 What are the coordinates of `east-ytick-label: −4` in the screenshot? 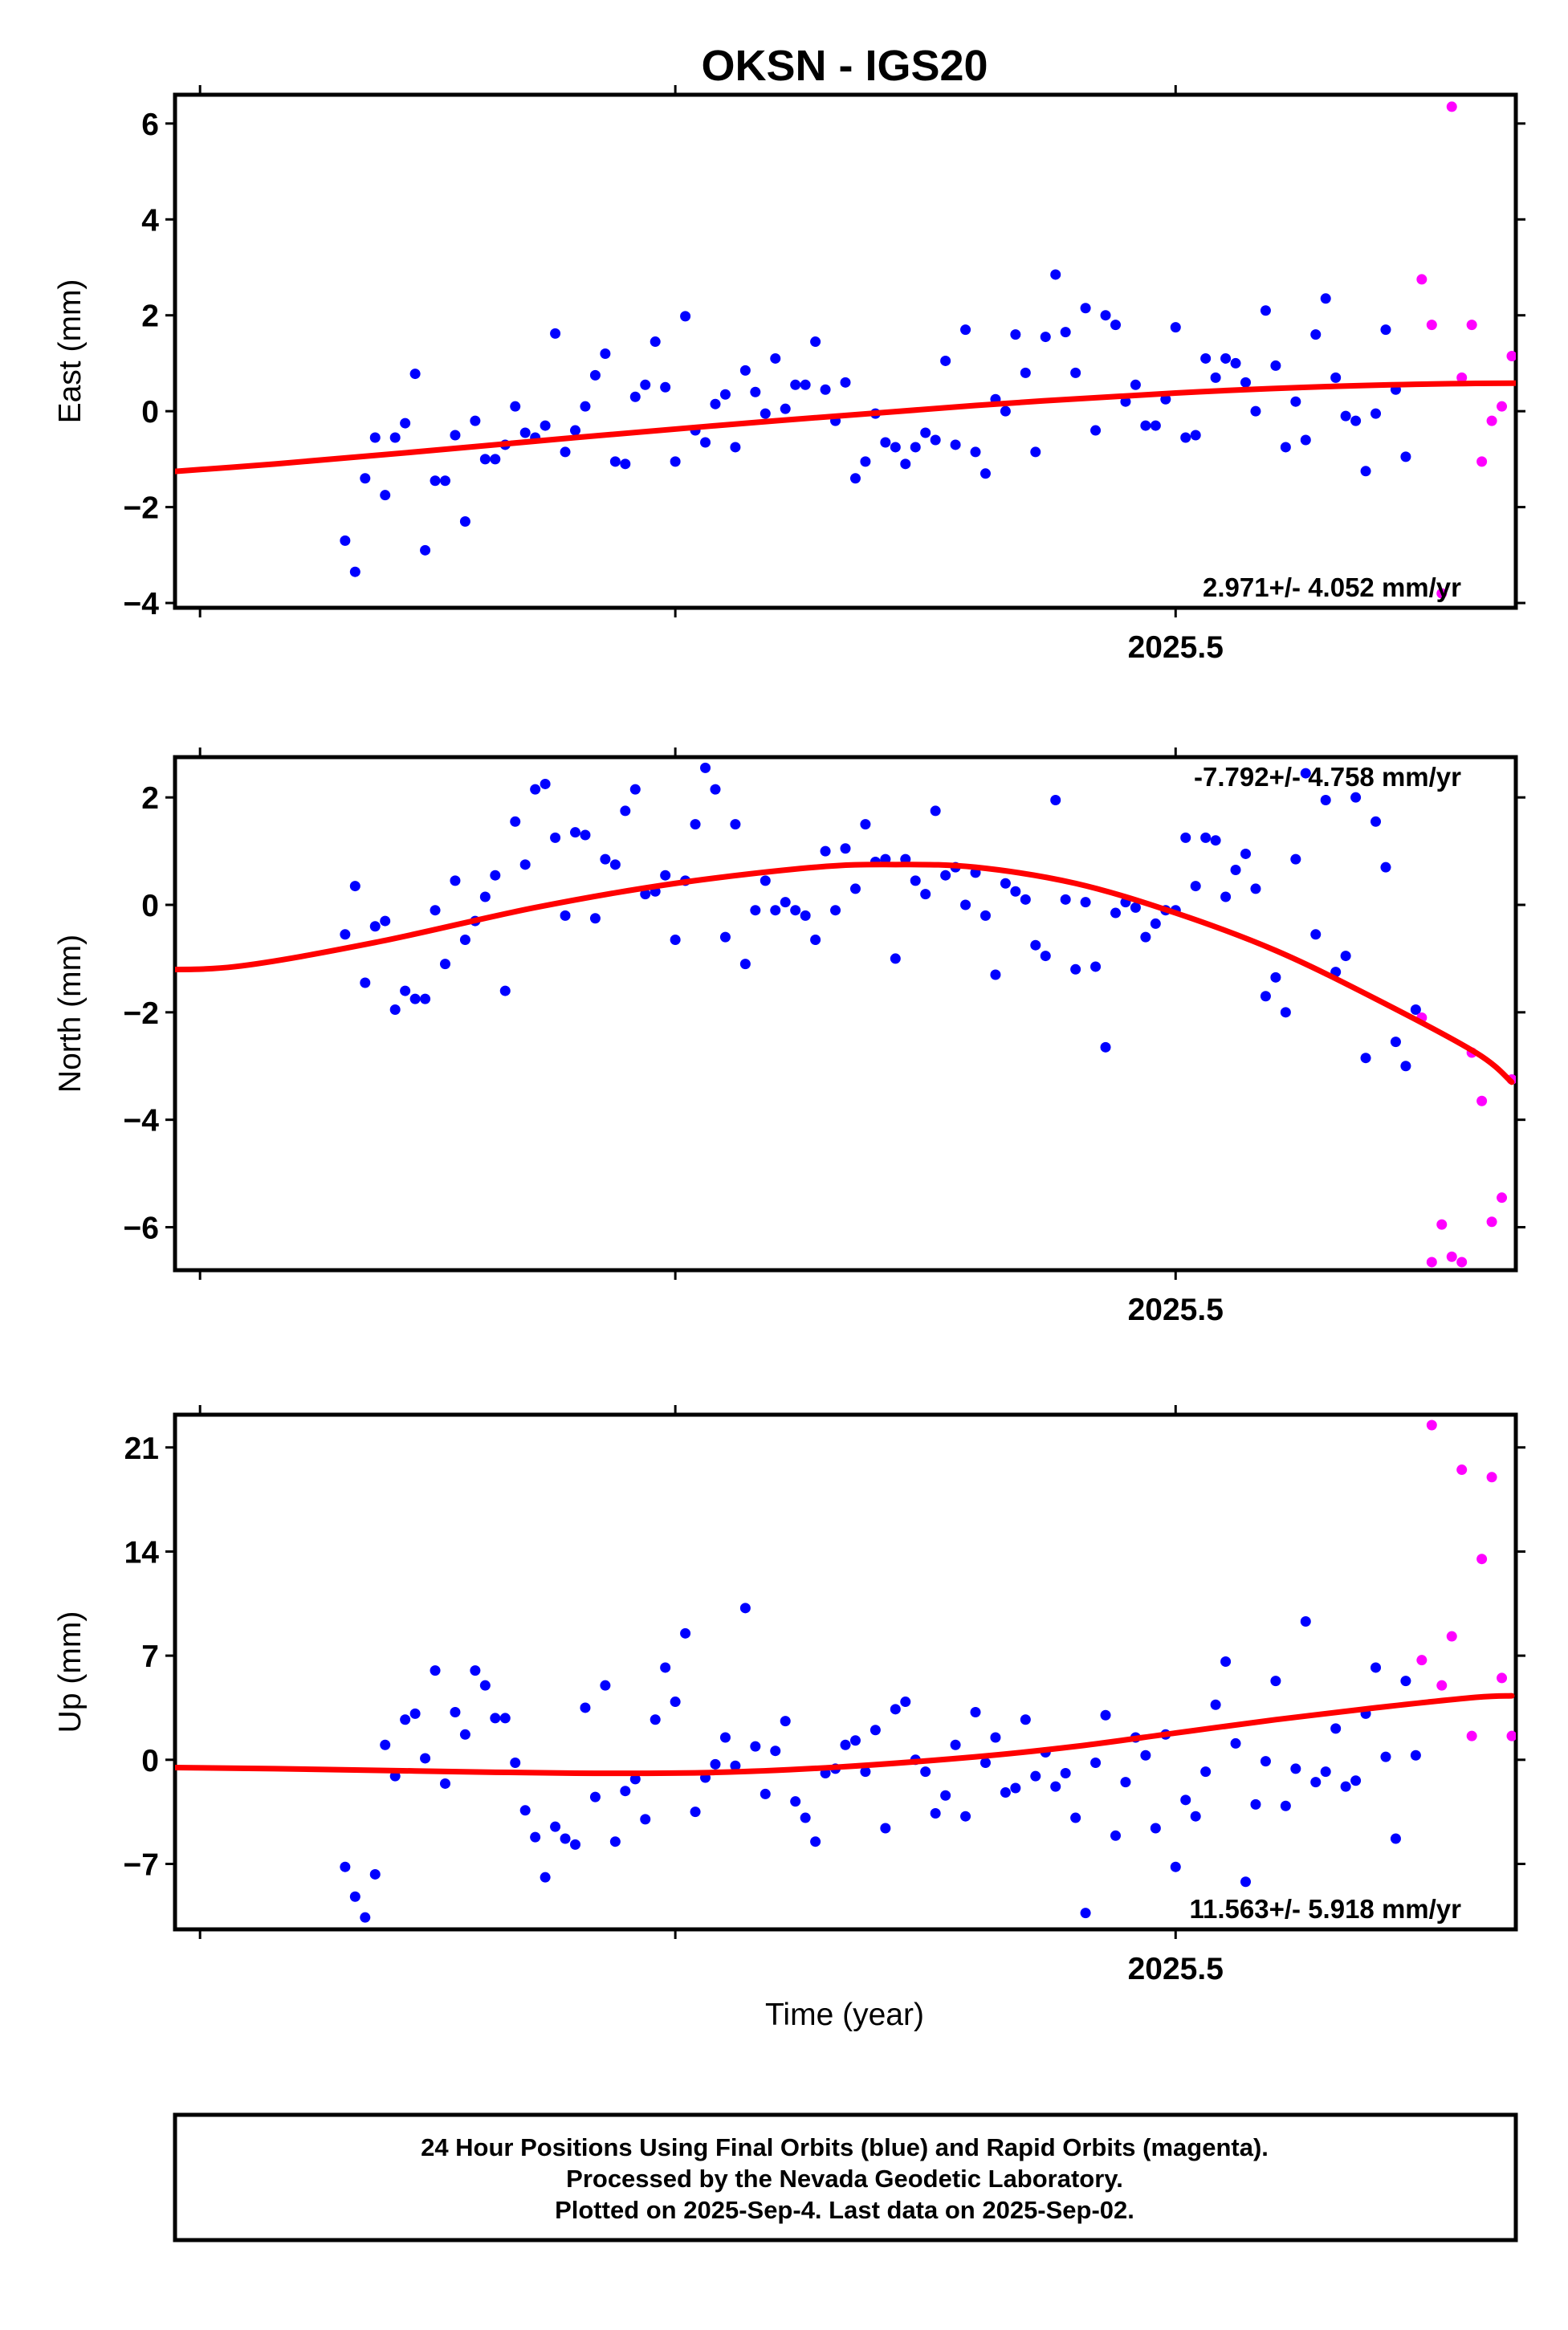 It's located at (142, 604).